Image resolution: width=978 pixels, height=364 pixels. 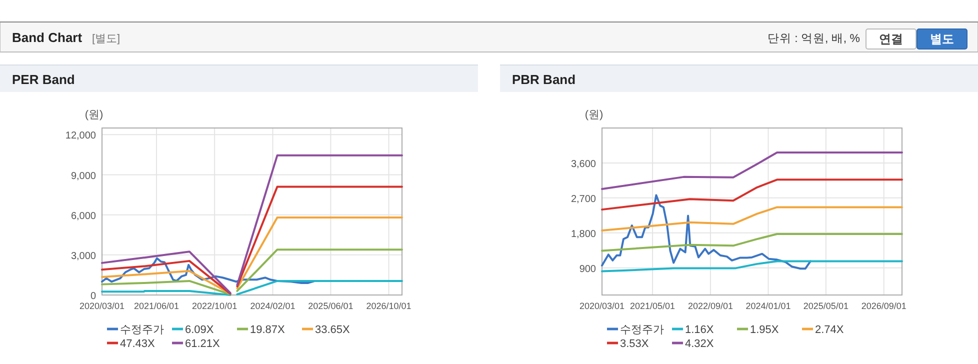 I want to click on y-tick-label: 1,800, so click(x=583, y=234).